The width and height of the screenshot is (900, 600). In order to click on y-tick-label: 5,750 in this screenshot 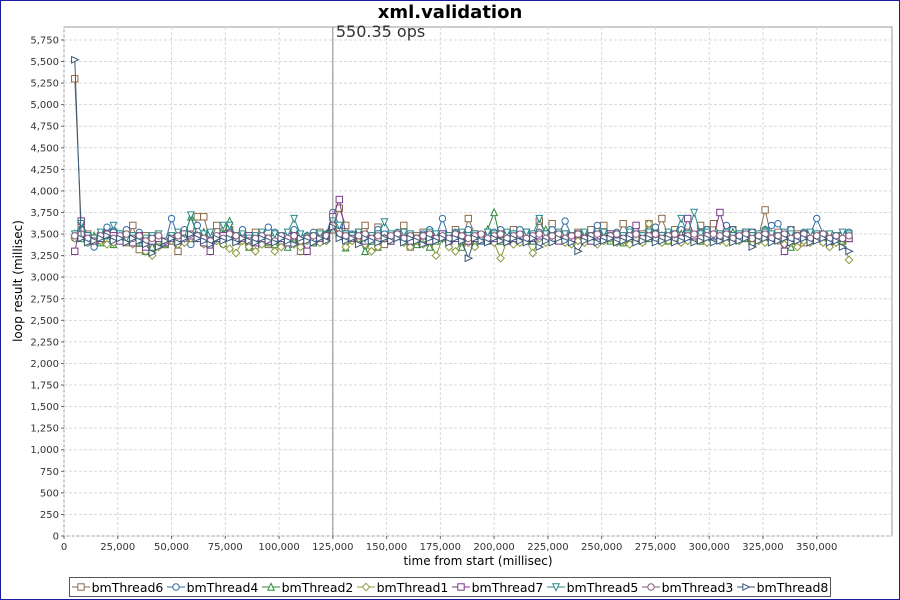, I will do `click(44, 40)`.